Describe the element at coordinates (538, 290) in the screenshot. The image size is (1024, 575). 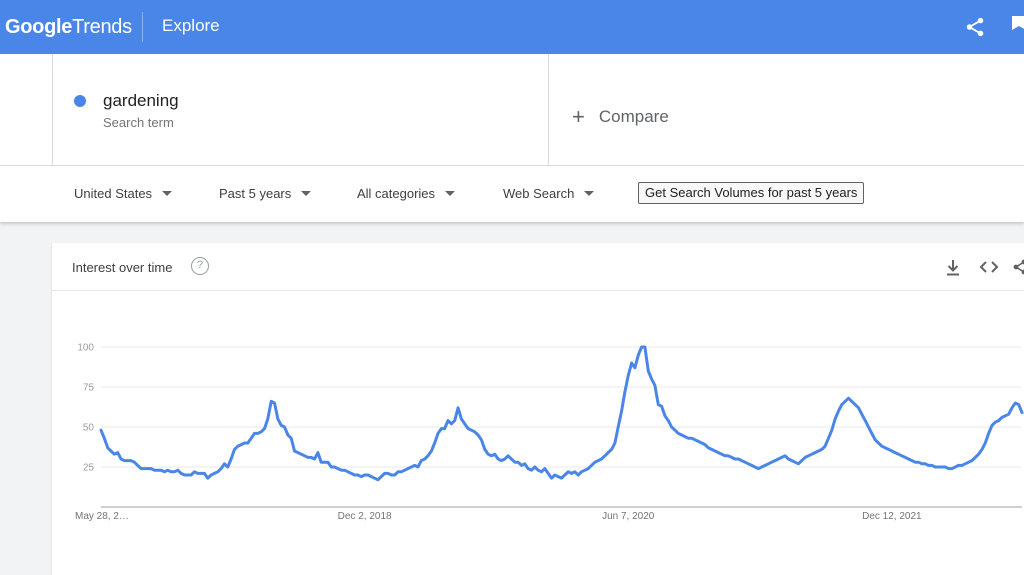
I see `card-divider` at that location.